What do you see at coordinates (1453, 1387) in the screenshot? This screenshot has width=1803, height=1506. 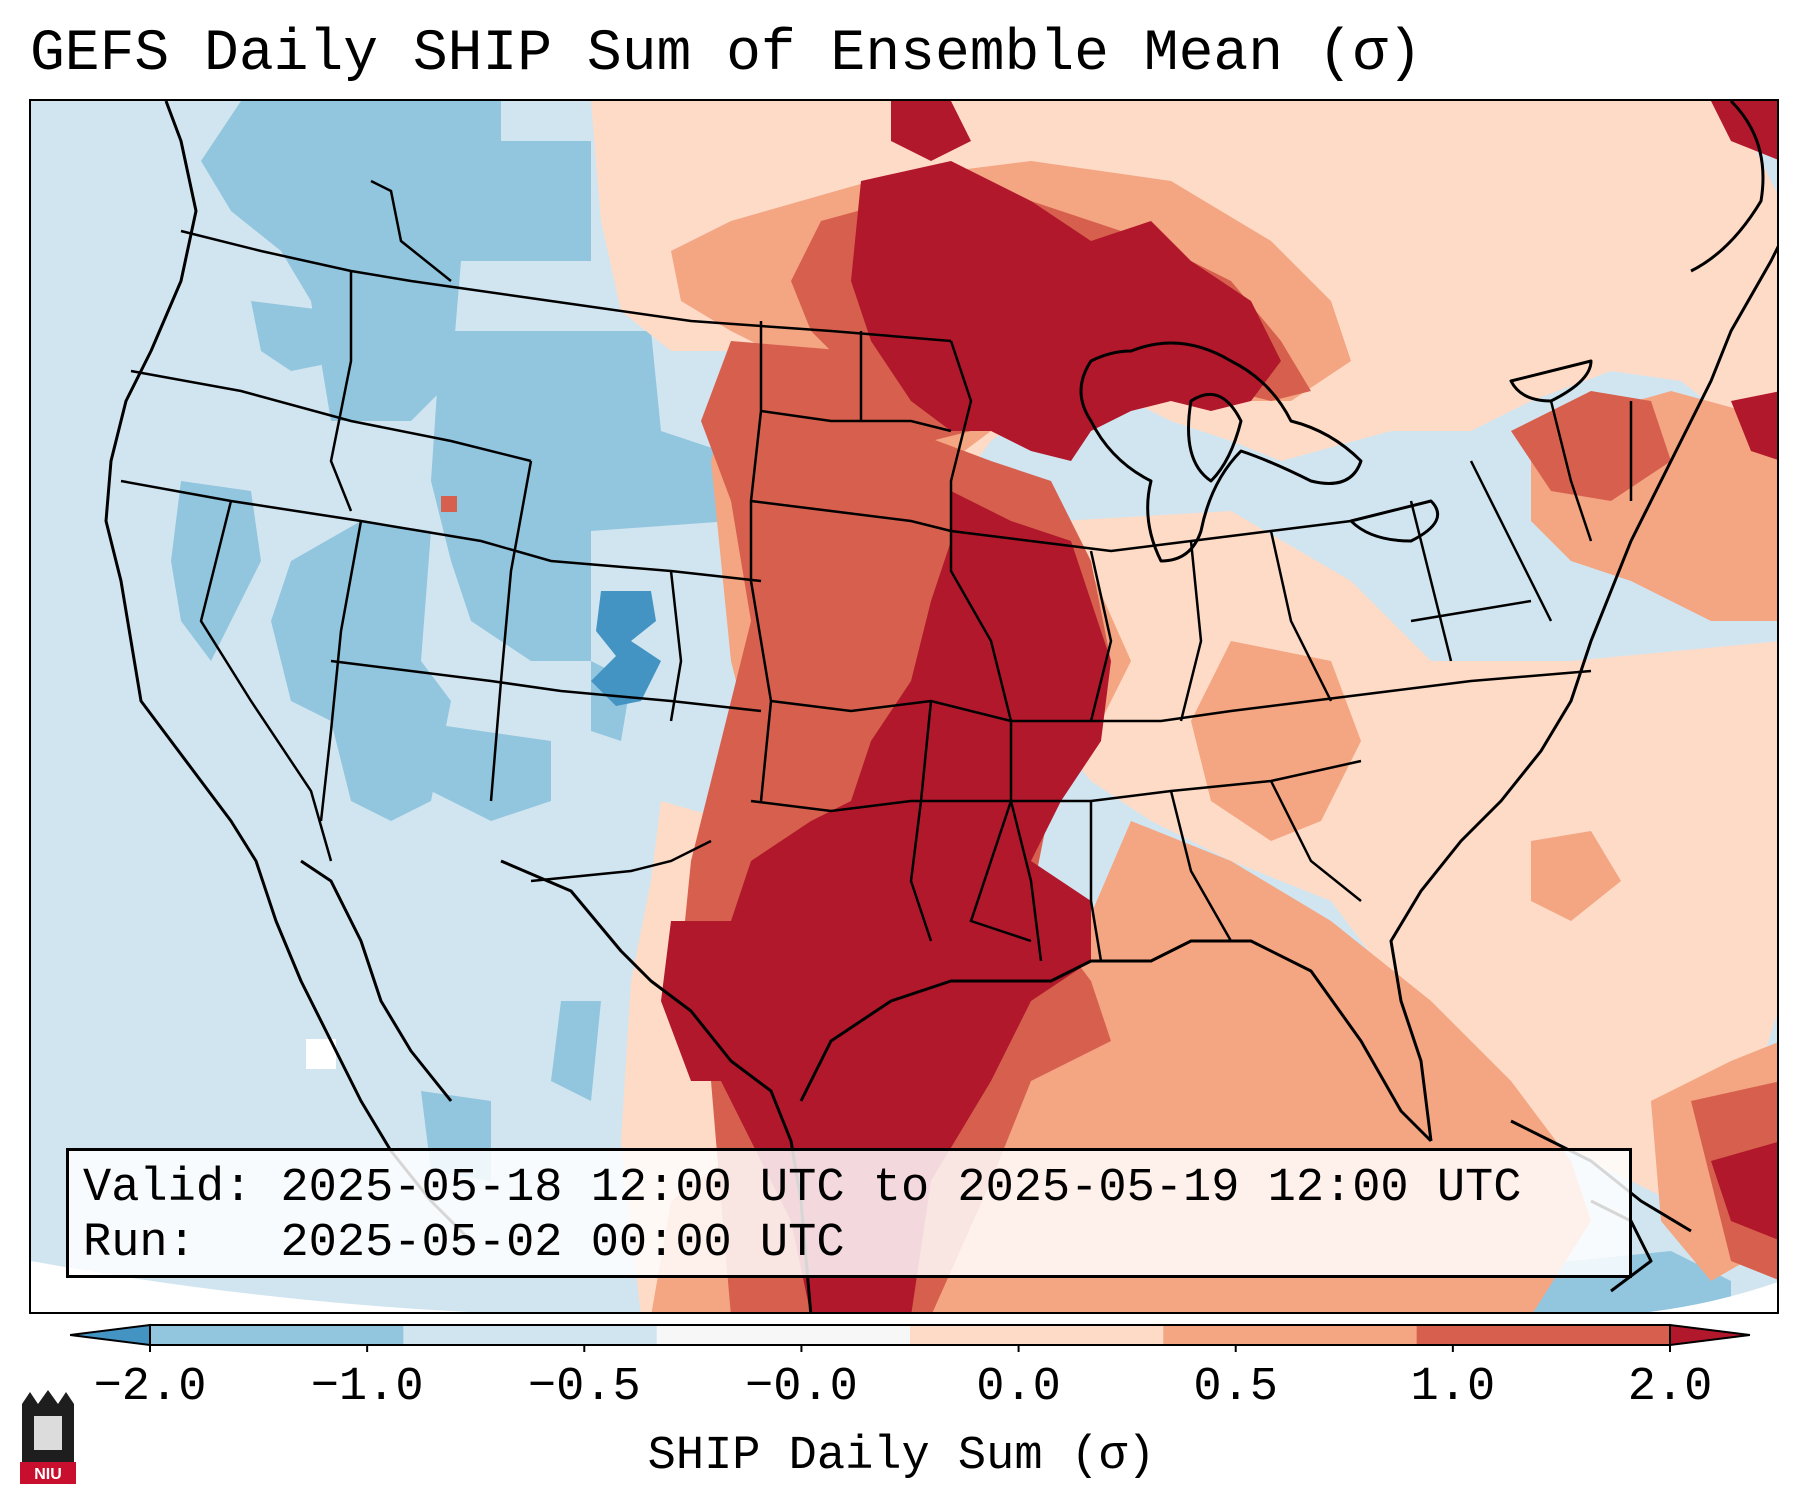 I see `colorbar-tick-label: 1.0` at bounding box center [1453, 1387].